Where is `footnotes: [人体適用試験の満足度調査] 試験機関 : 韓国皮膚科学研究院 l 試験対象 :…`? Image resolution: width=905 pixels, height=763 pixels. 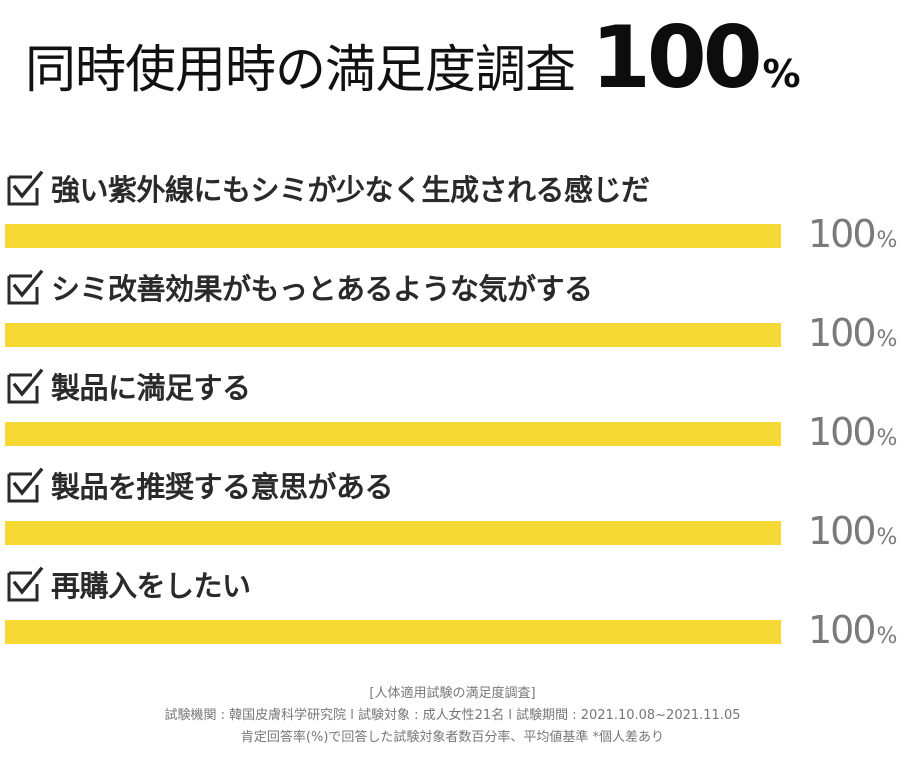 footnotes: [人体適用試験の満足度調査] 試験機関 : 韓国皮膚科学研究院 l 試験対象 :… is located at coordinates (452, 716).